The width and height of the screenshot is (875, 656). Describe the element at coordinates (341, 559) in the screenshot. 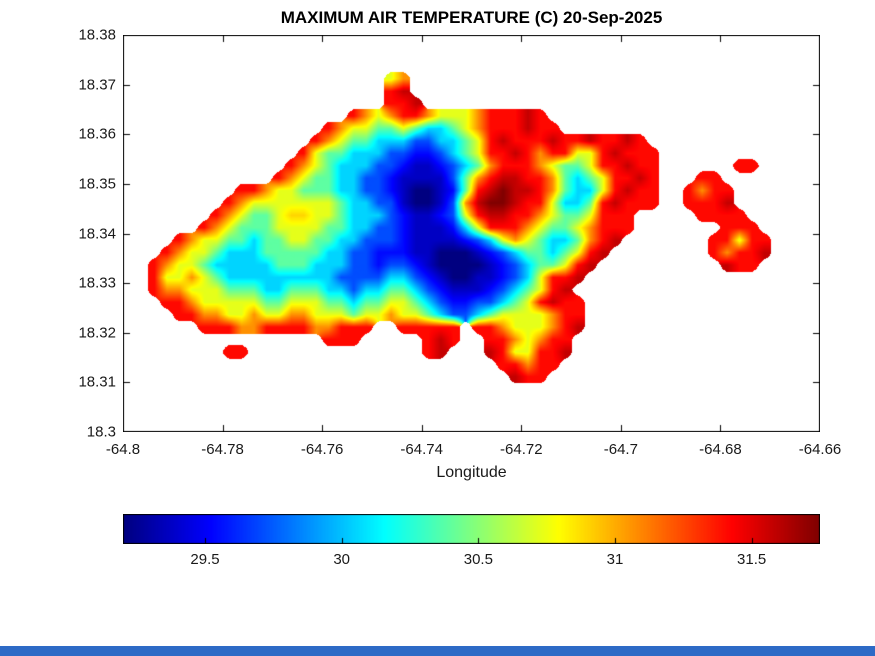

I see `colorbar-tick-label: 30` at that location.